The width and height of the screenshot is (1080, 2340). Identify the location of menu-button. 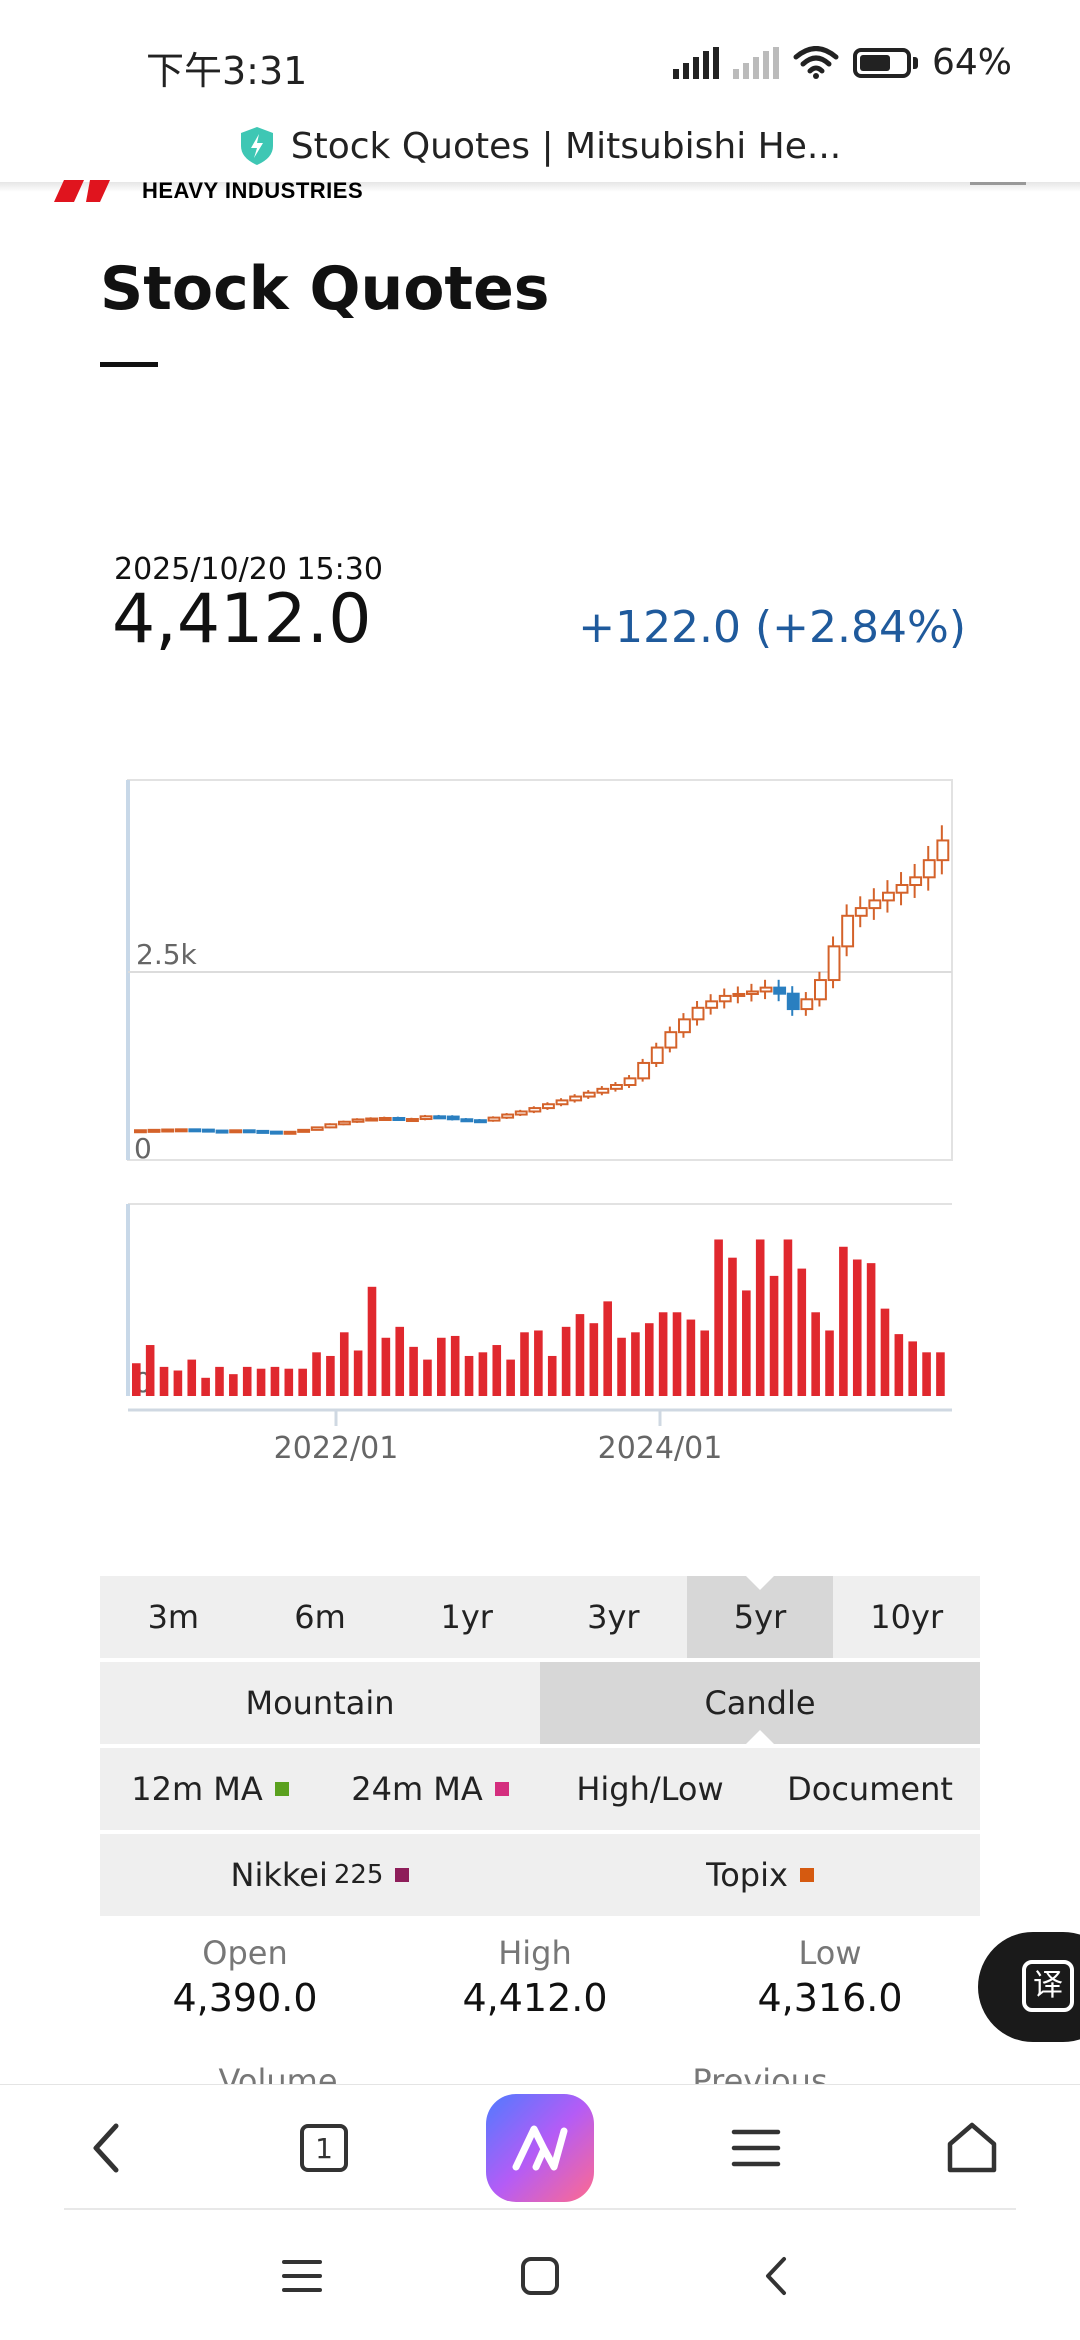
(756, 2148).